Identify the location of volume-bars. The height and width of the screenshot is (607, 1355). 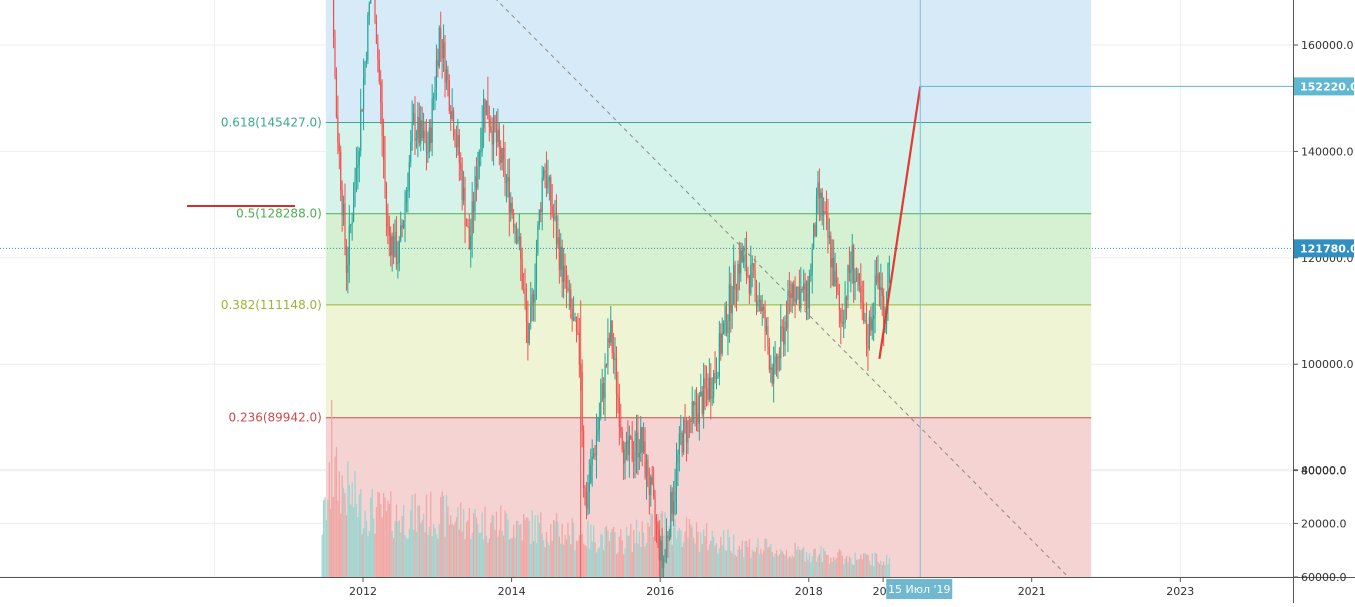
(606, 488).